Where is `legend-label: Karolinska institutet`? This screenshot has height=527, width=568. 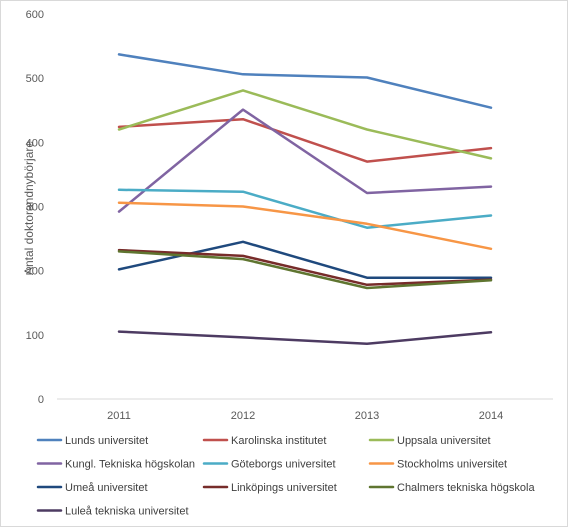
legend-label: Karolinska institutet is located at coordinates (278, 441).